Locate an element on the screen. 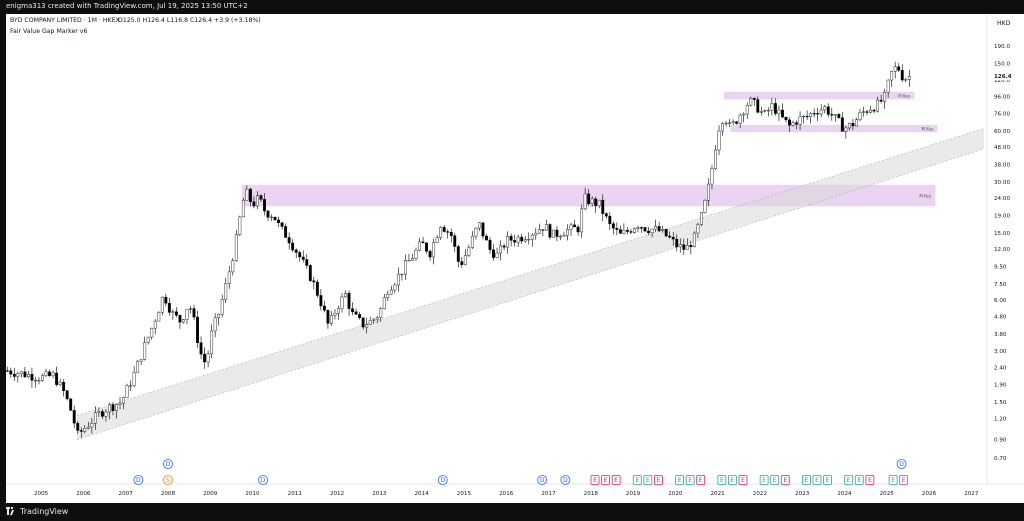 This screenshot has width=1024, height=521. tradingview-logo: TradingView is located at coordinates (37, 511).